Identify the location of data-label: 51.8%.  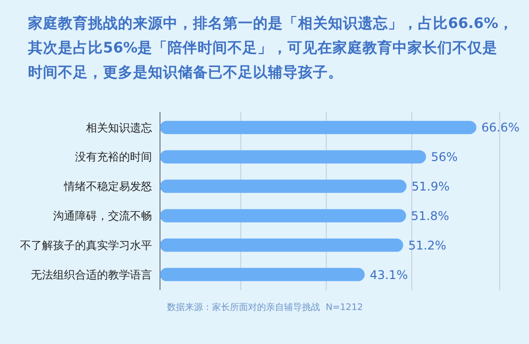
(430, 215).